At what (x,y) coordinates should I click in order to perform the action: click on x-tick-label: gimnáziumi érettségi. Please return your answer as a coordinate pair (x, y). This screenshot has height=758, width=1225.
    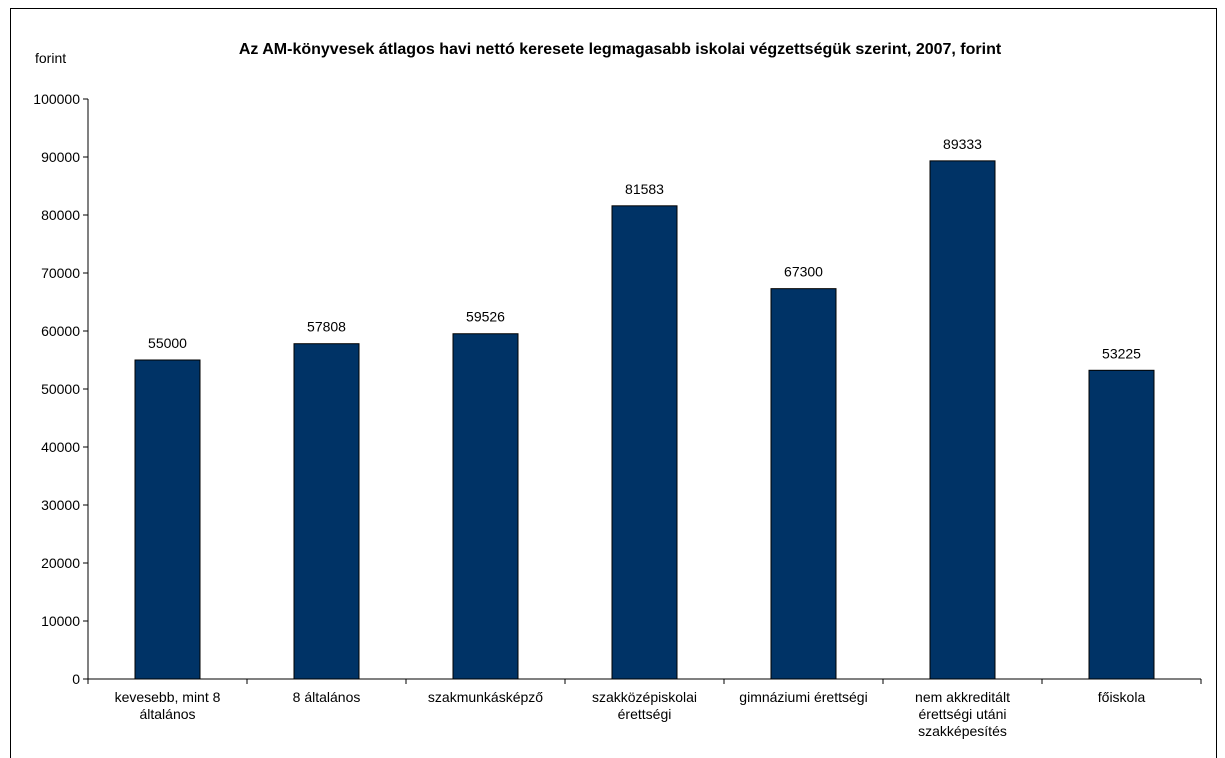
    Looking at the image, I should click on (803, 697).